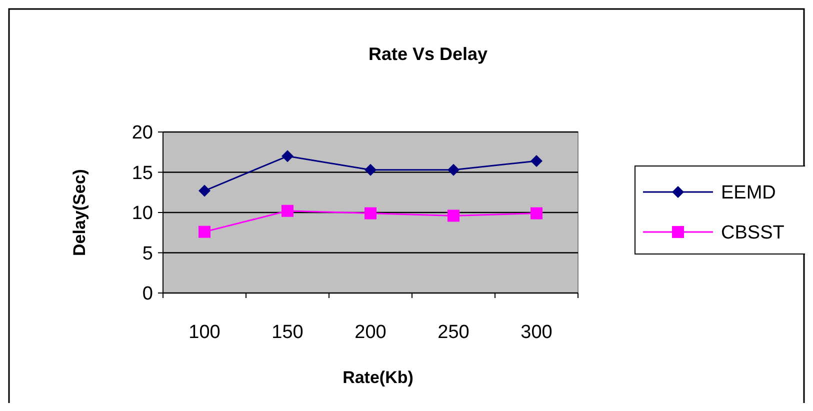  I want to click on x-tick-label: 150, so click(288, 332).